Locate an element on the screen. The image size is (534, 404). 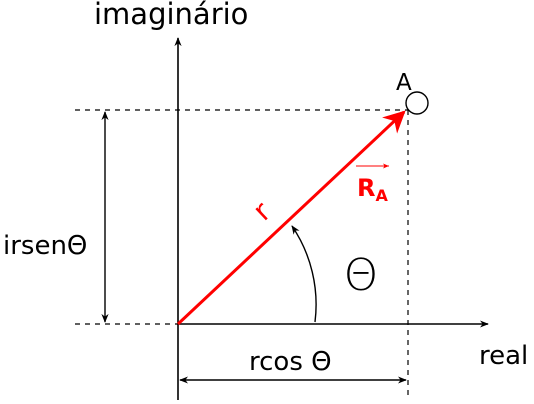
real-axis-label: real is located at coordinates (503, 356).